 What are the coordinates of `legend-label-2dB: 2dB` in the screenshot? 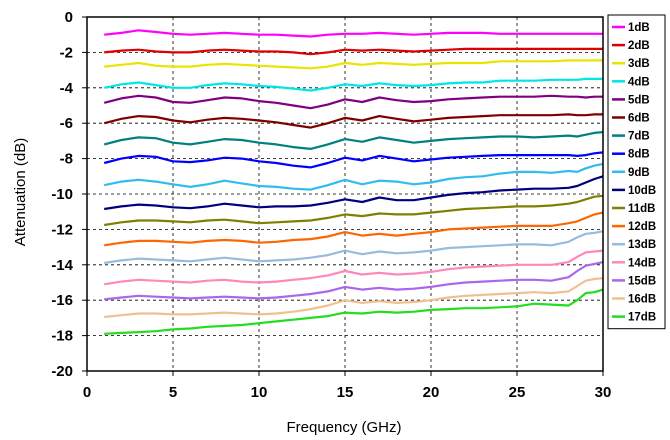 It's located at (639, 46).